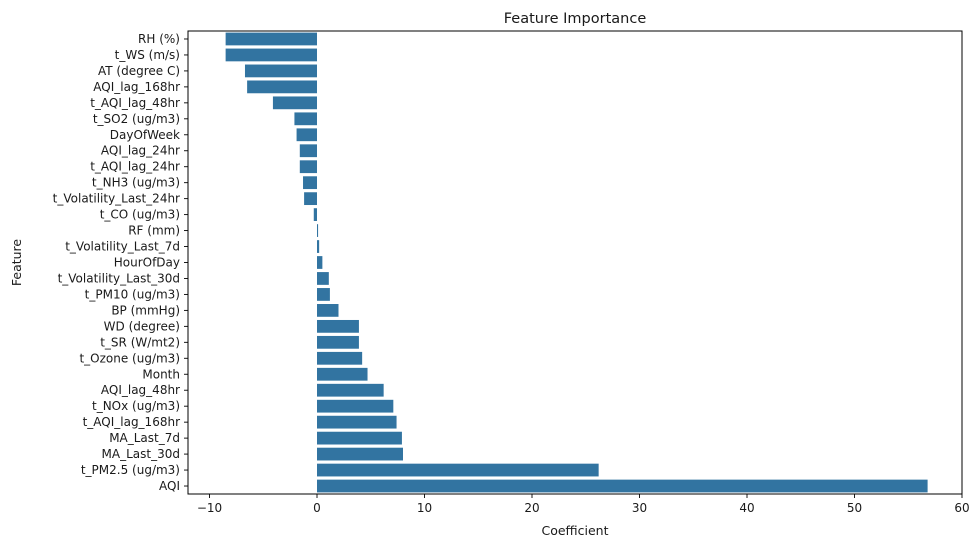  Describe the element at coordinates (854, 508) in the screenshot. I see `x-tick-label: 50` at that location.